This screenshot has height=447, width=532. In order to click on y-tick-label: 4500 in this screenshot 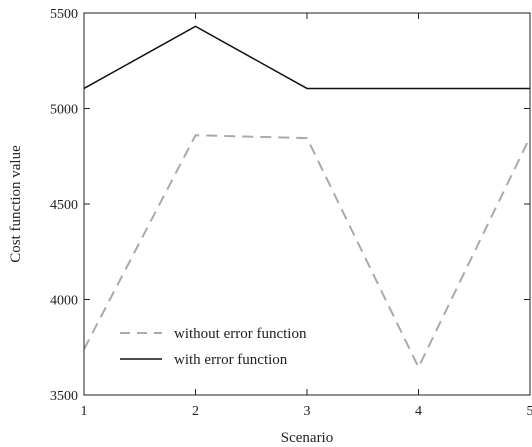, I will do `click(64, 205)`.